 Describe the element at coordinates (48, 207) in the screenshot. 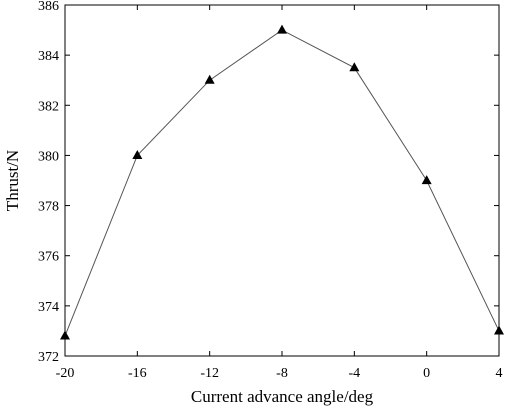

I see `y-tick-label: 378` at that location.